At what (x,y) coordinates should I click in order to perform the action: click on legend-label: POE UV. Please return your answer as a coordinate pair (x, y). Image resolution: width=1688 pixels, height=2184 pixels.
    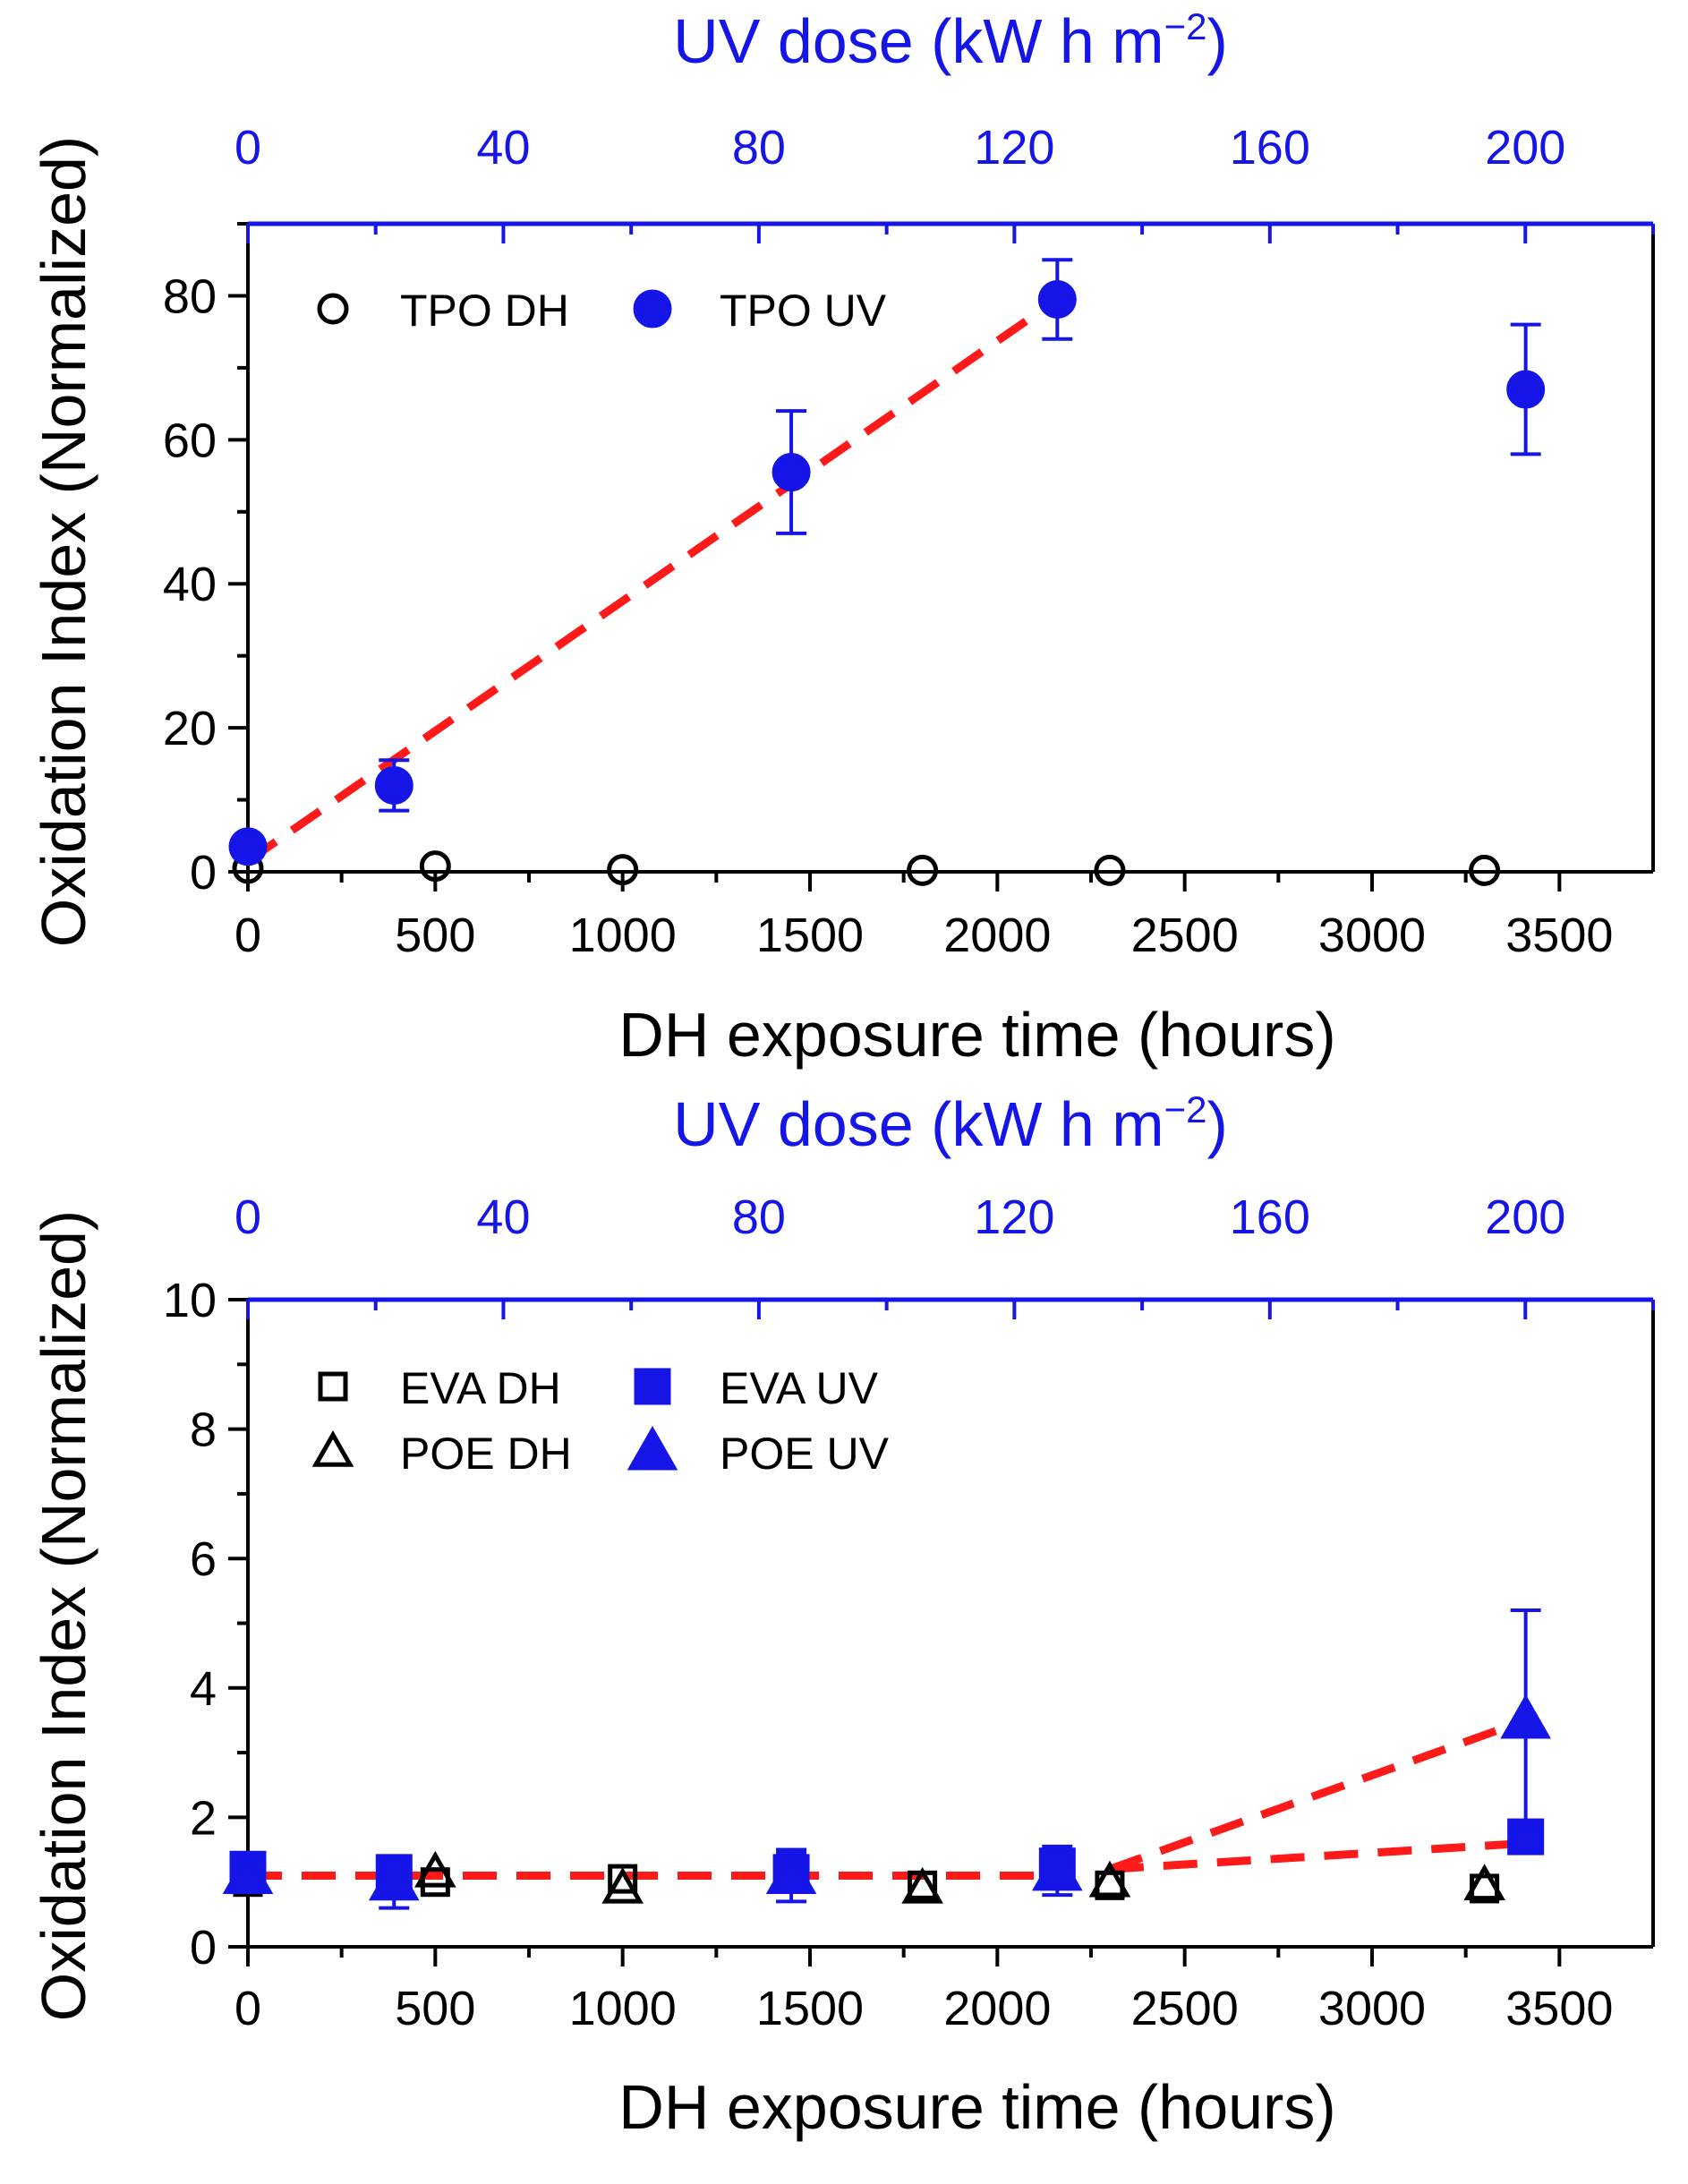
    Looking at the image, I should click on (805, 1454).